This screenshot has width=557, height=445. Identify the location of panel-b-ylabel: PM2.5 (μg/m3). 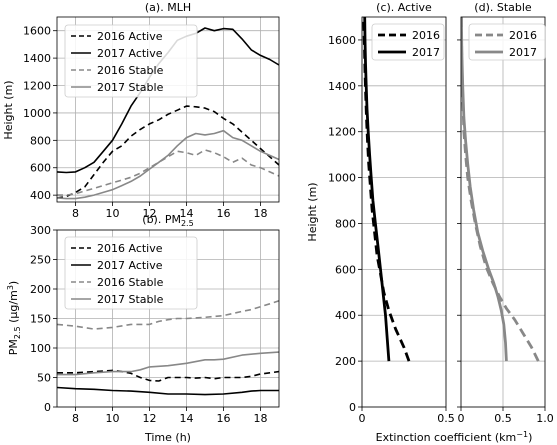
(14, 318).